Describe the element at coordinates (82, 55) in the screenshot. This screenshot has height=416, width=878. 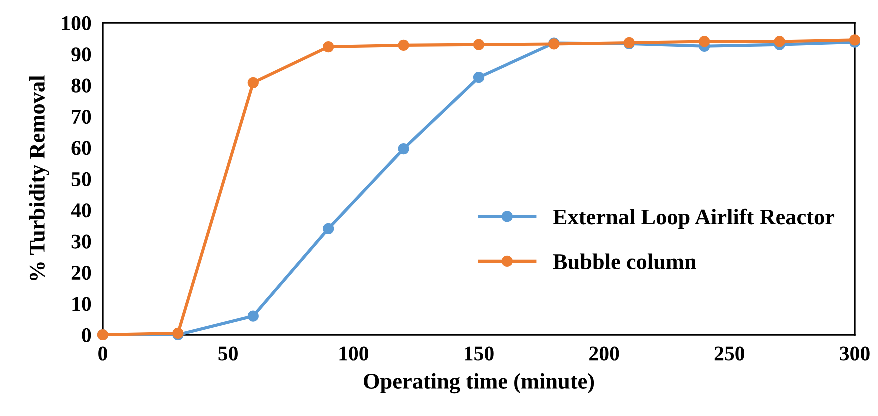
I see `y-tick-label: 90` at that location.